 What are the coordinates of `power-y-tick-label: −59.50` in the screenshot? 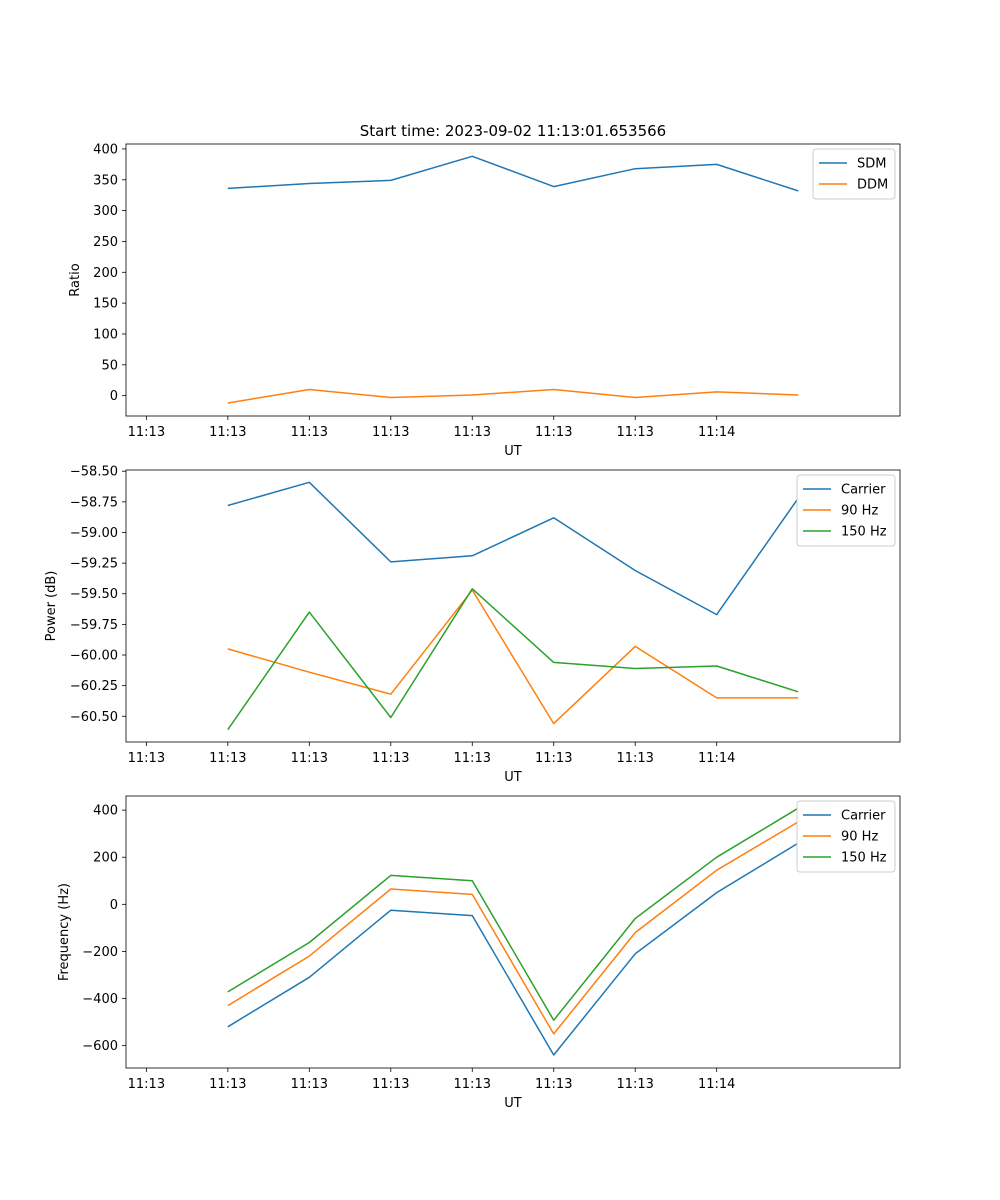 It's located at (94, 594).